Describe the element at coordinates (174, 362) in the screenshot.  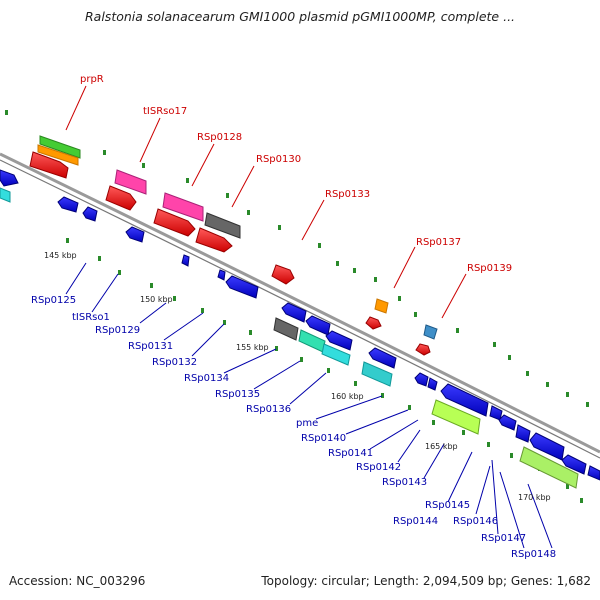
I see `label-RSp0132: RSp0132` at that location.